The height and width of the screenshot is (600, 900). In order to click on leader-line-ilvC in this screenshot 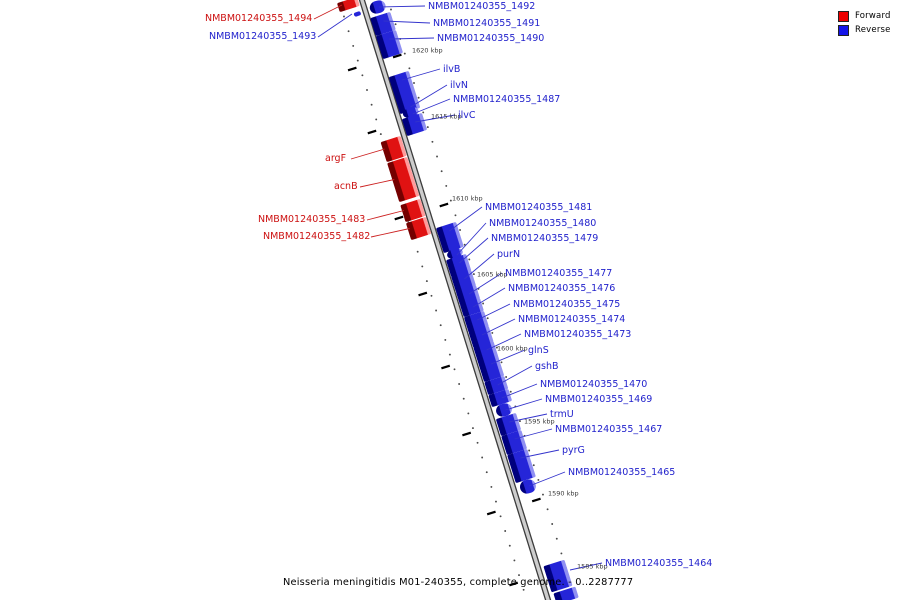, I will do `click(435, 118)`.